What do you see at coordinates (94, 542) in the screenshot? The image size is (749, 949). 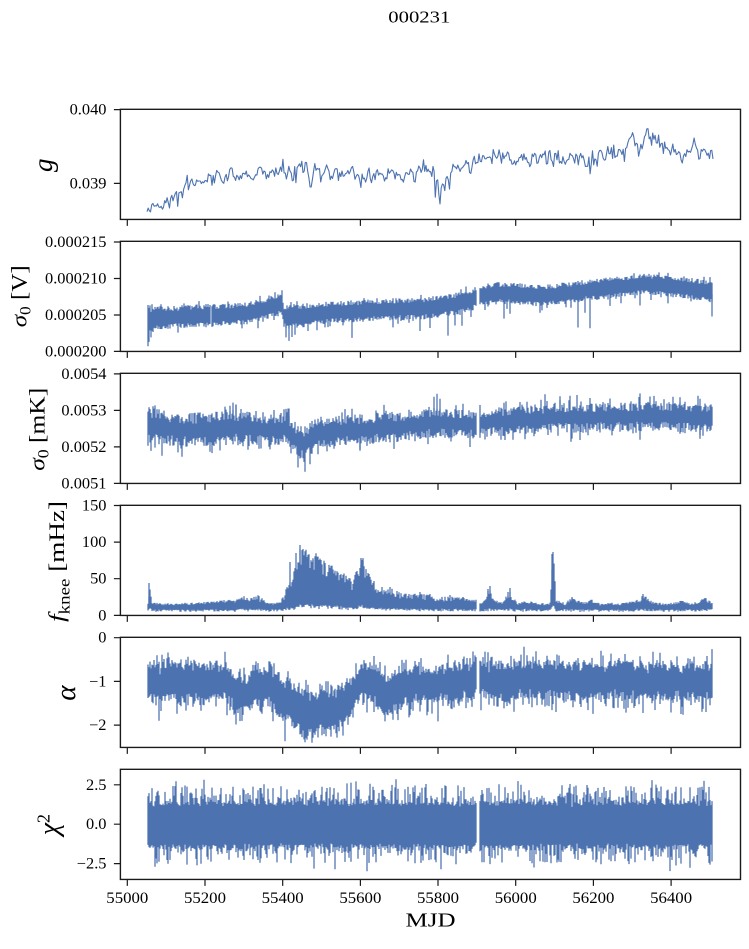 I see `svg-text: 100` at bounding box center [94, 542].